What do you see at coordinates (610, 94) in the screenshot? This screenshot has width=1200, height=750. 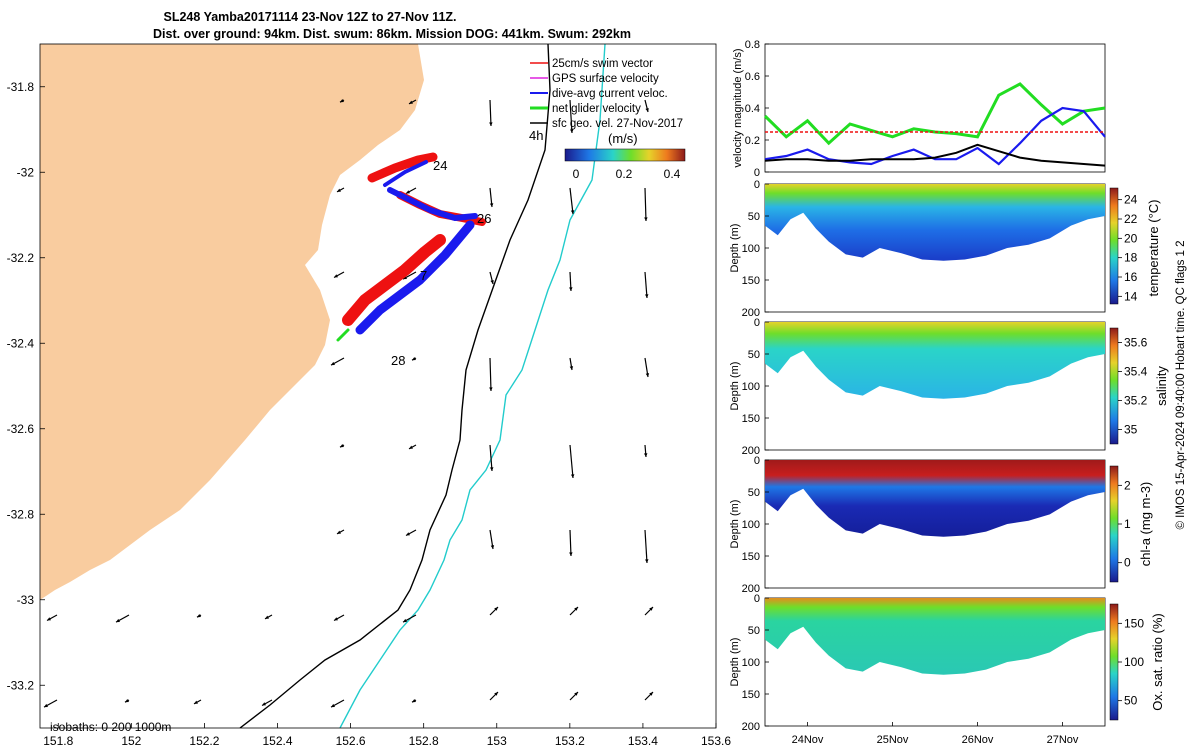 I see `legend-dive-avg-label: dive-avg current veloc.` at bounding box center [610, 94].